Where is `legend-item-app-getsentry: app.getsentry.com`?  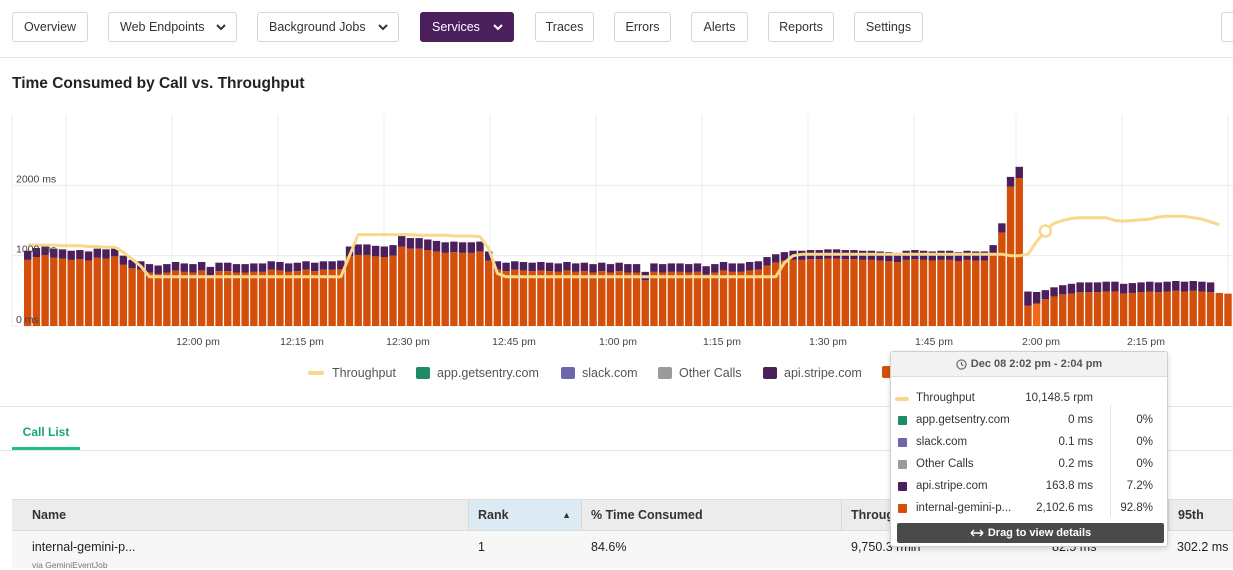
legend-item-app-getsentry: app.getsentry.com is located at coordinates (477, 373).